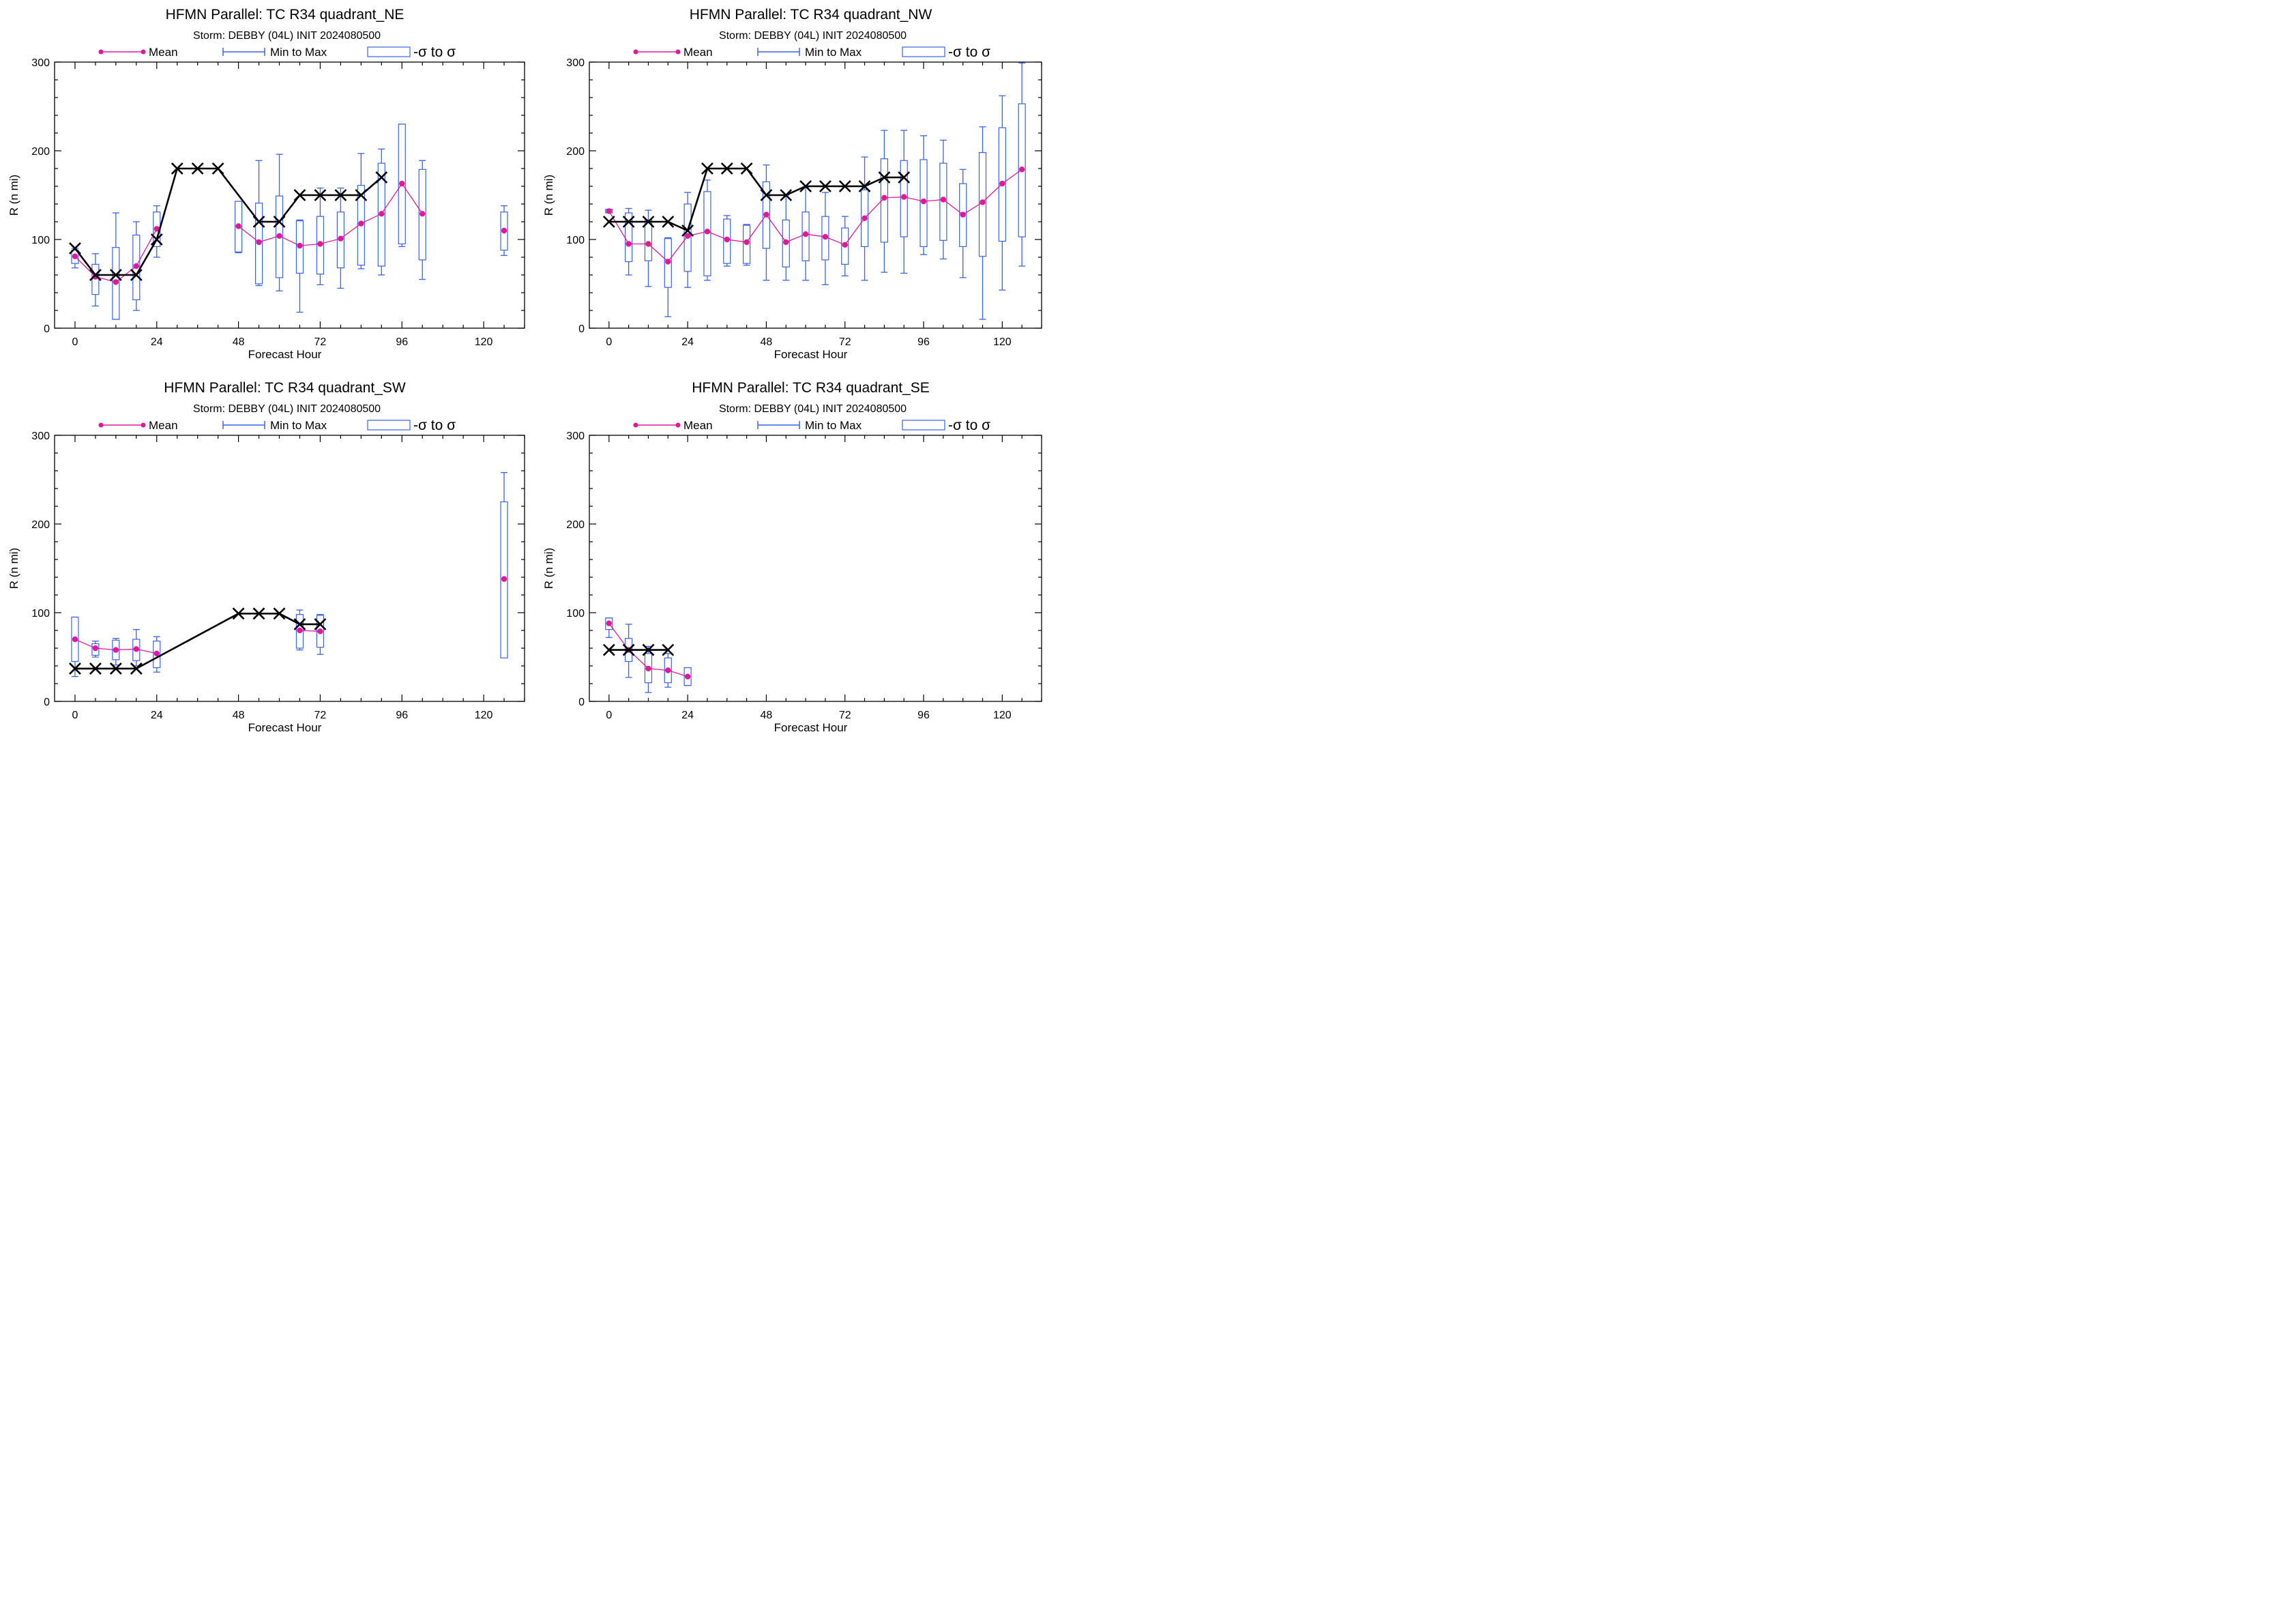 Image resolution: width=2296 pixels, height=1602 pixels. I want to click on sigma-series, so click(289, 585).